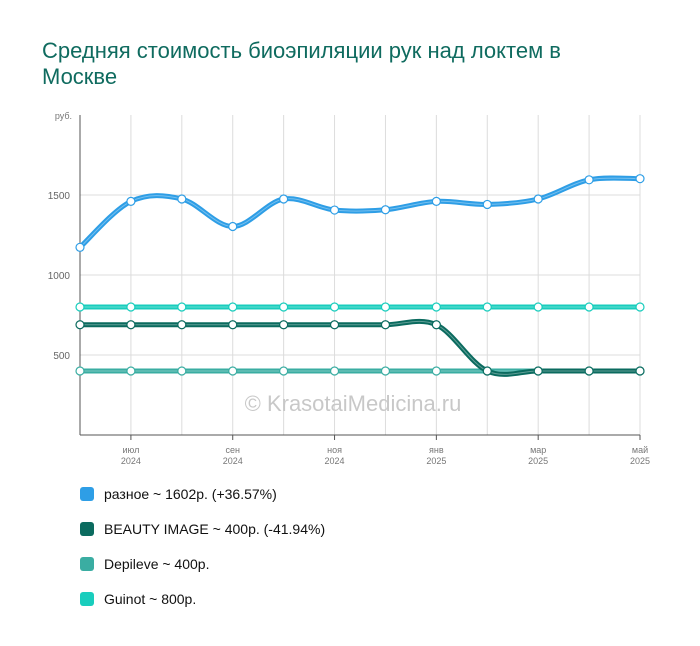  What do you see at coordinates (130, 450) in the screenshot?
I see `x-tick-label-month: июл` at bounding box center [130, 450].